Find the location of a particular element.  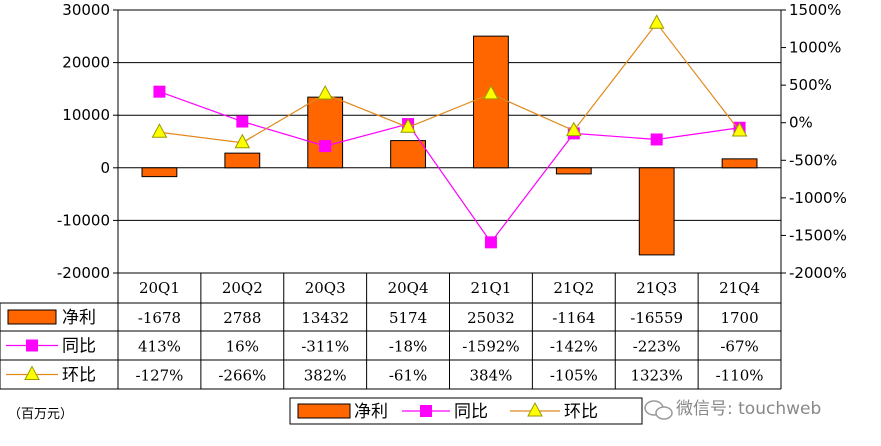

watermark-text: 微信号: touchweb is located at coordinates (748, 409).